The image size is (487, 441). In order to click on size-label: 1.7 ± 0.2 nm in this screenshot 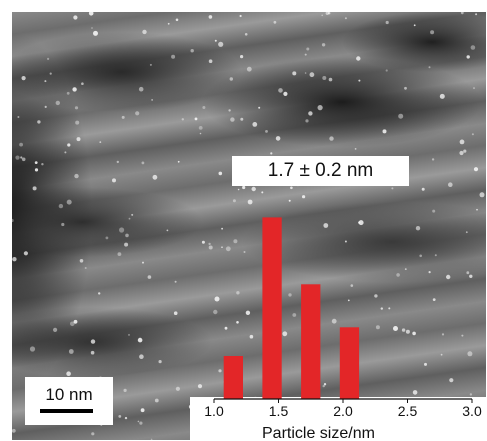, I will do `click(320, 171)`.